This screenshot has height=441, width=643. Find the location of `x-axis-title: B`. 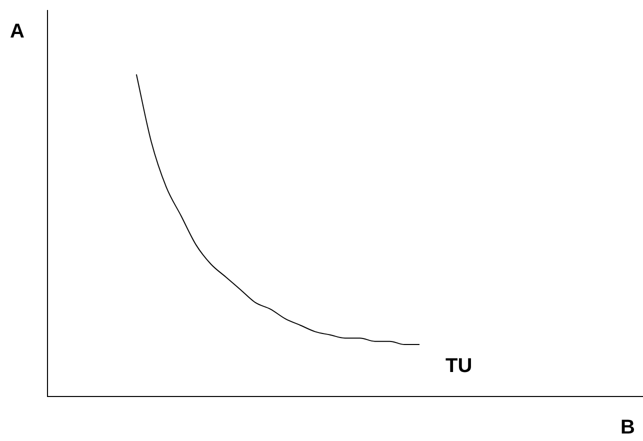

x-axis-title: B is located at coordinates (627, 427).